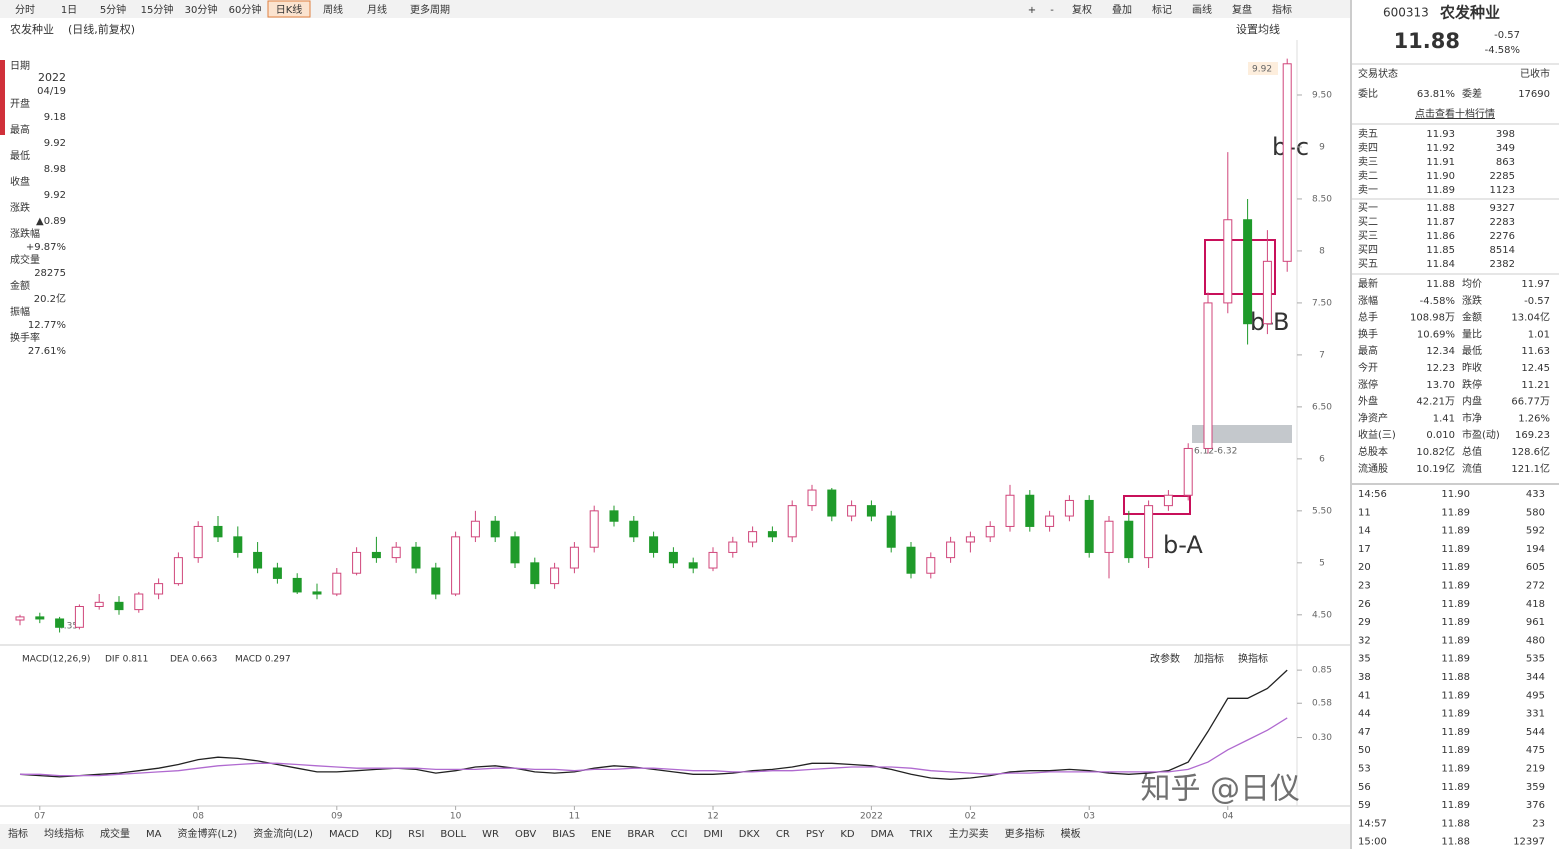 Image resolution: width=1559 pixels, height=849 pixels. What do you see at coordinates (1082, 9) in the screenshot?
I see `tool-button: 复权` at bounding box center [1082, 9].